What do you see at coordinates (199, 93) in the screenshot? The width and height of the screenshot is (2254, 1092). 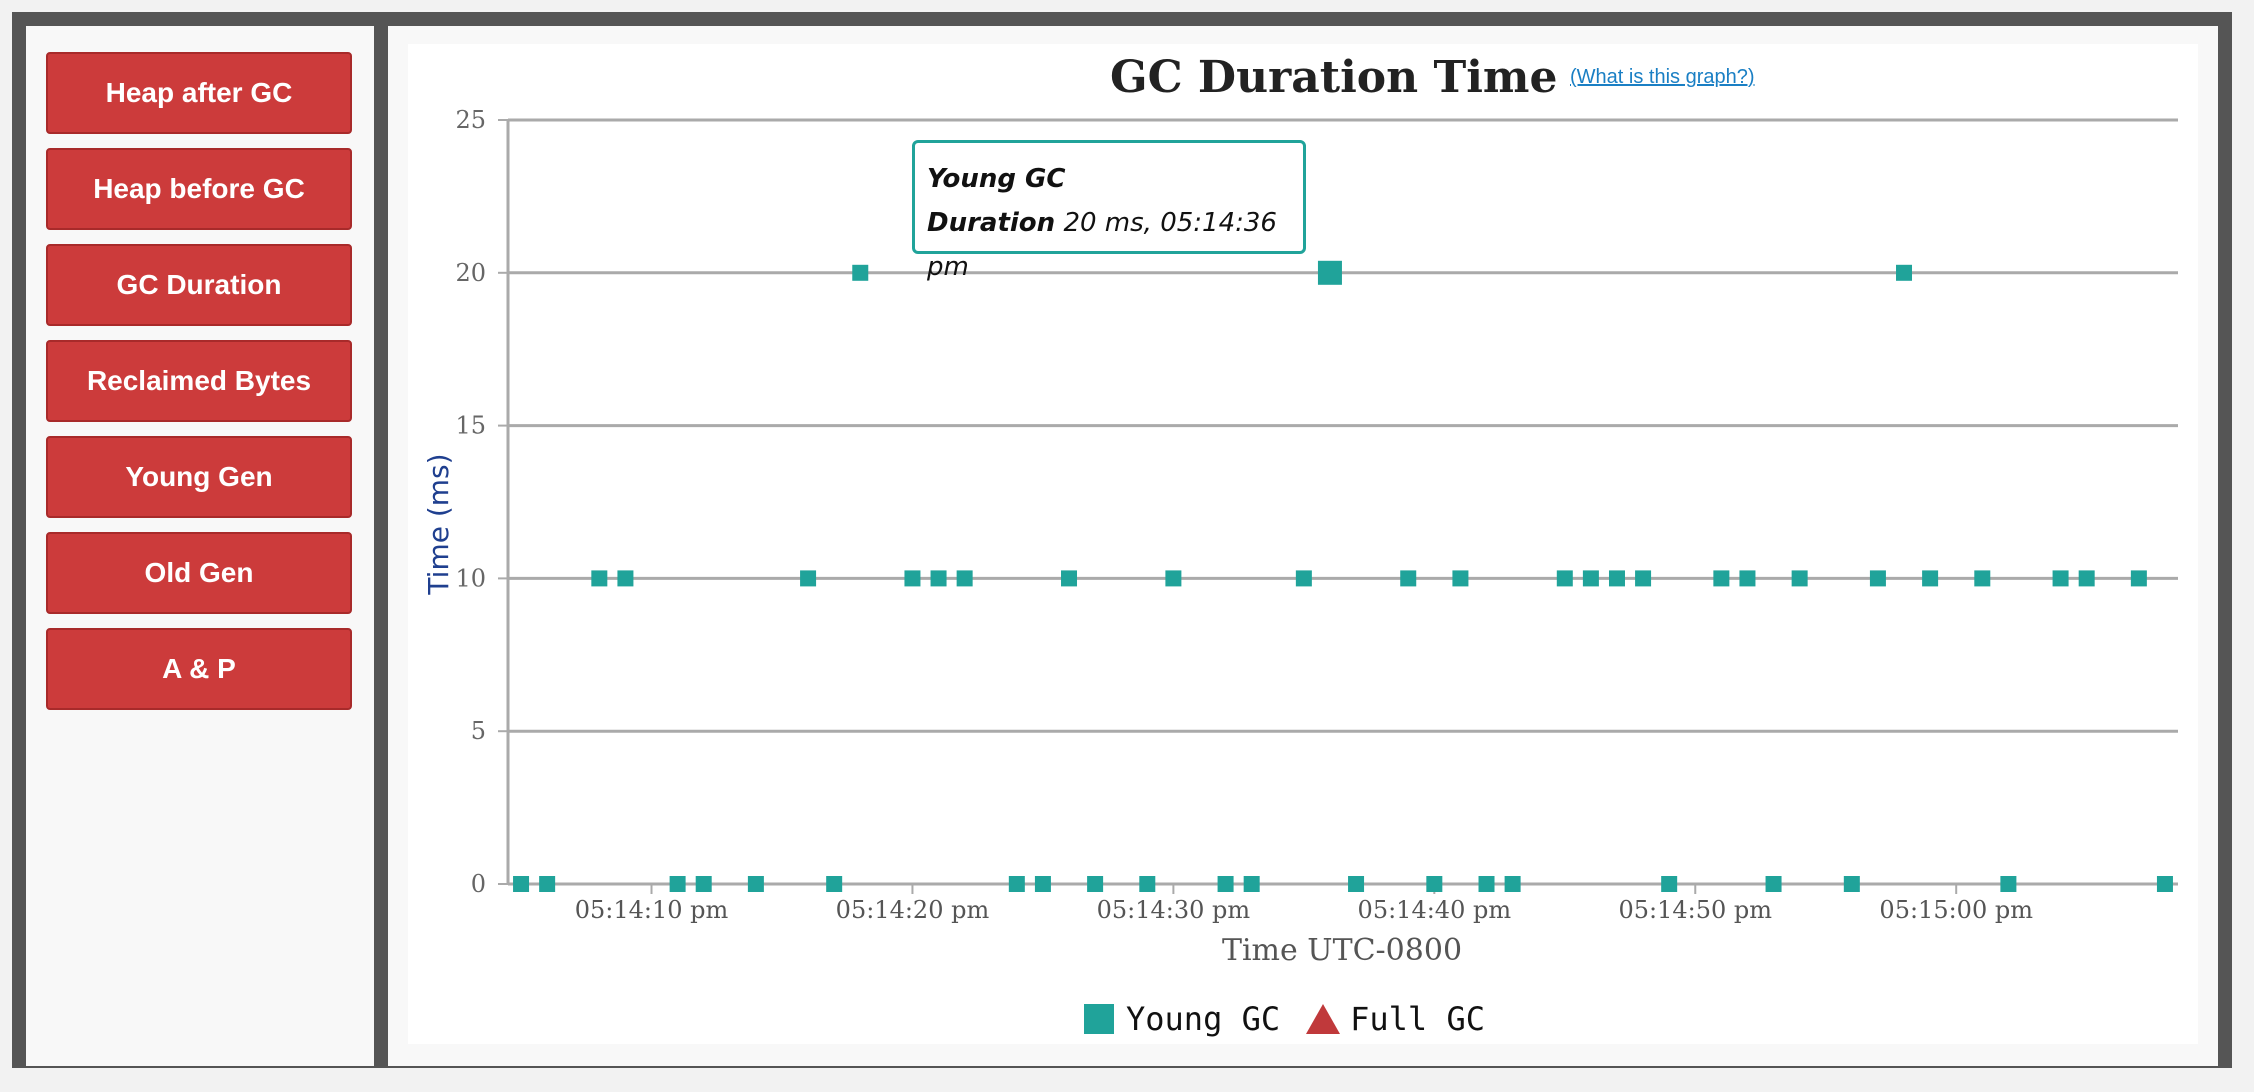 I see `heap-after-gc-button: Heap after GC` at bounding box center [199, 93].